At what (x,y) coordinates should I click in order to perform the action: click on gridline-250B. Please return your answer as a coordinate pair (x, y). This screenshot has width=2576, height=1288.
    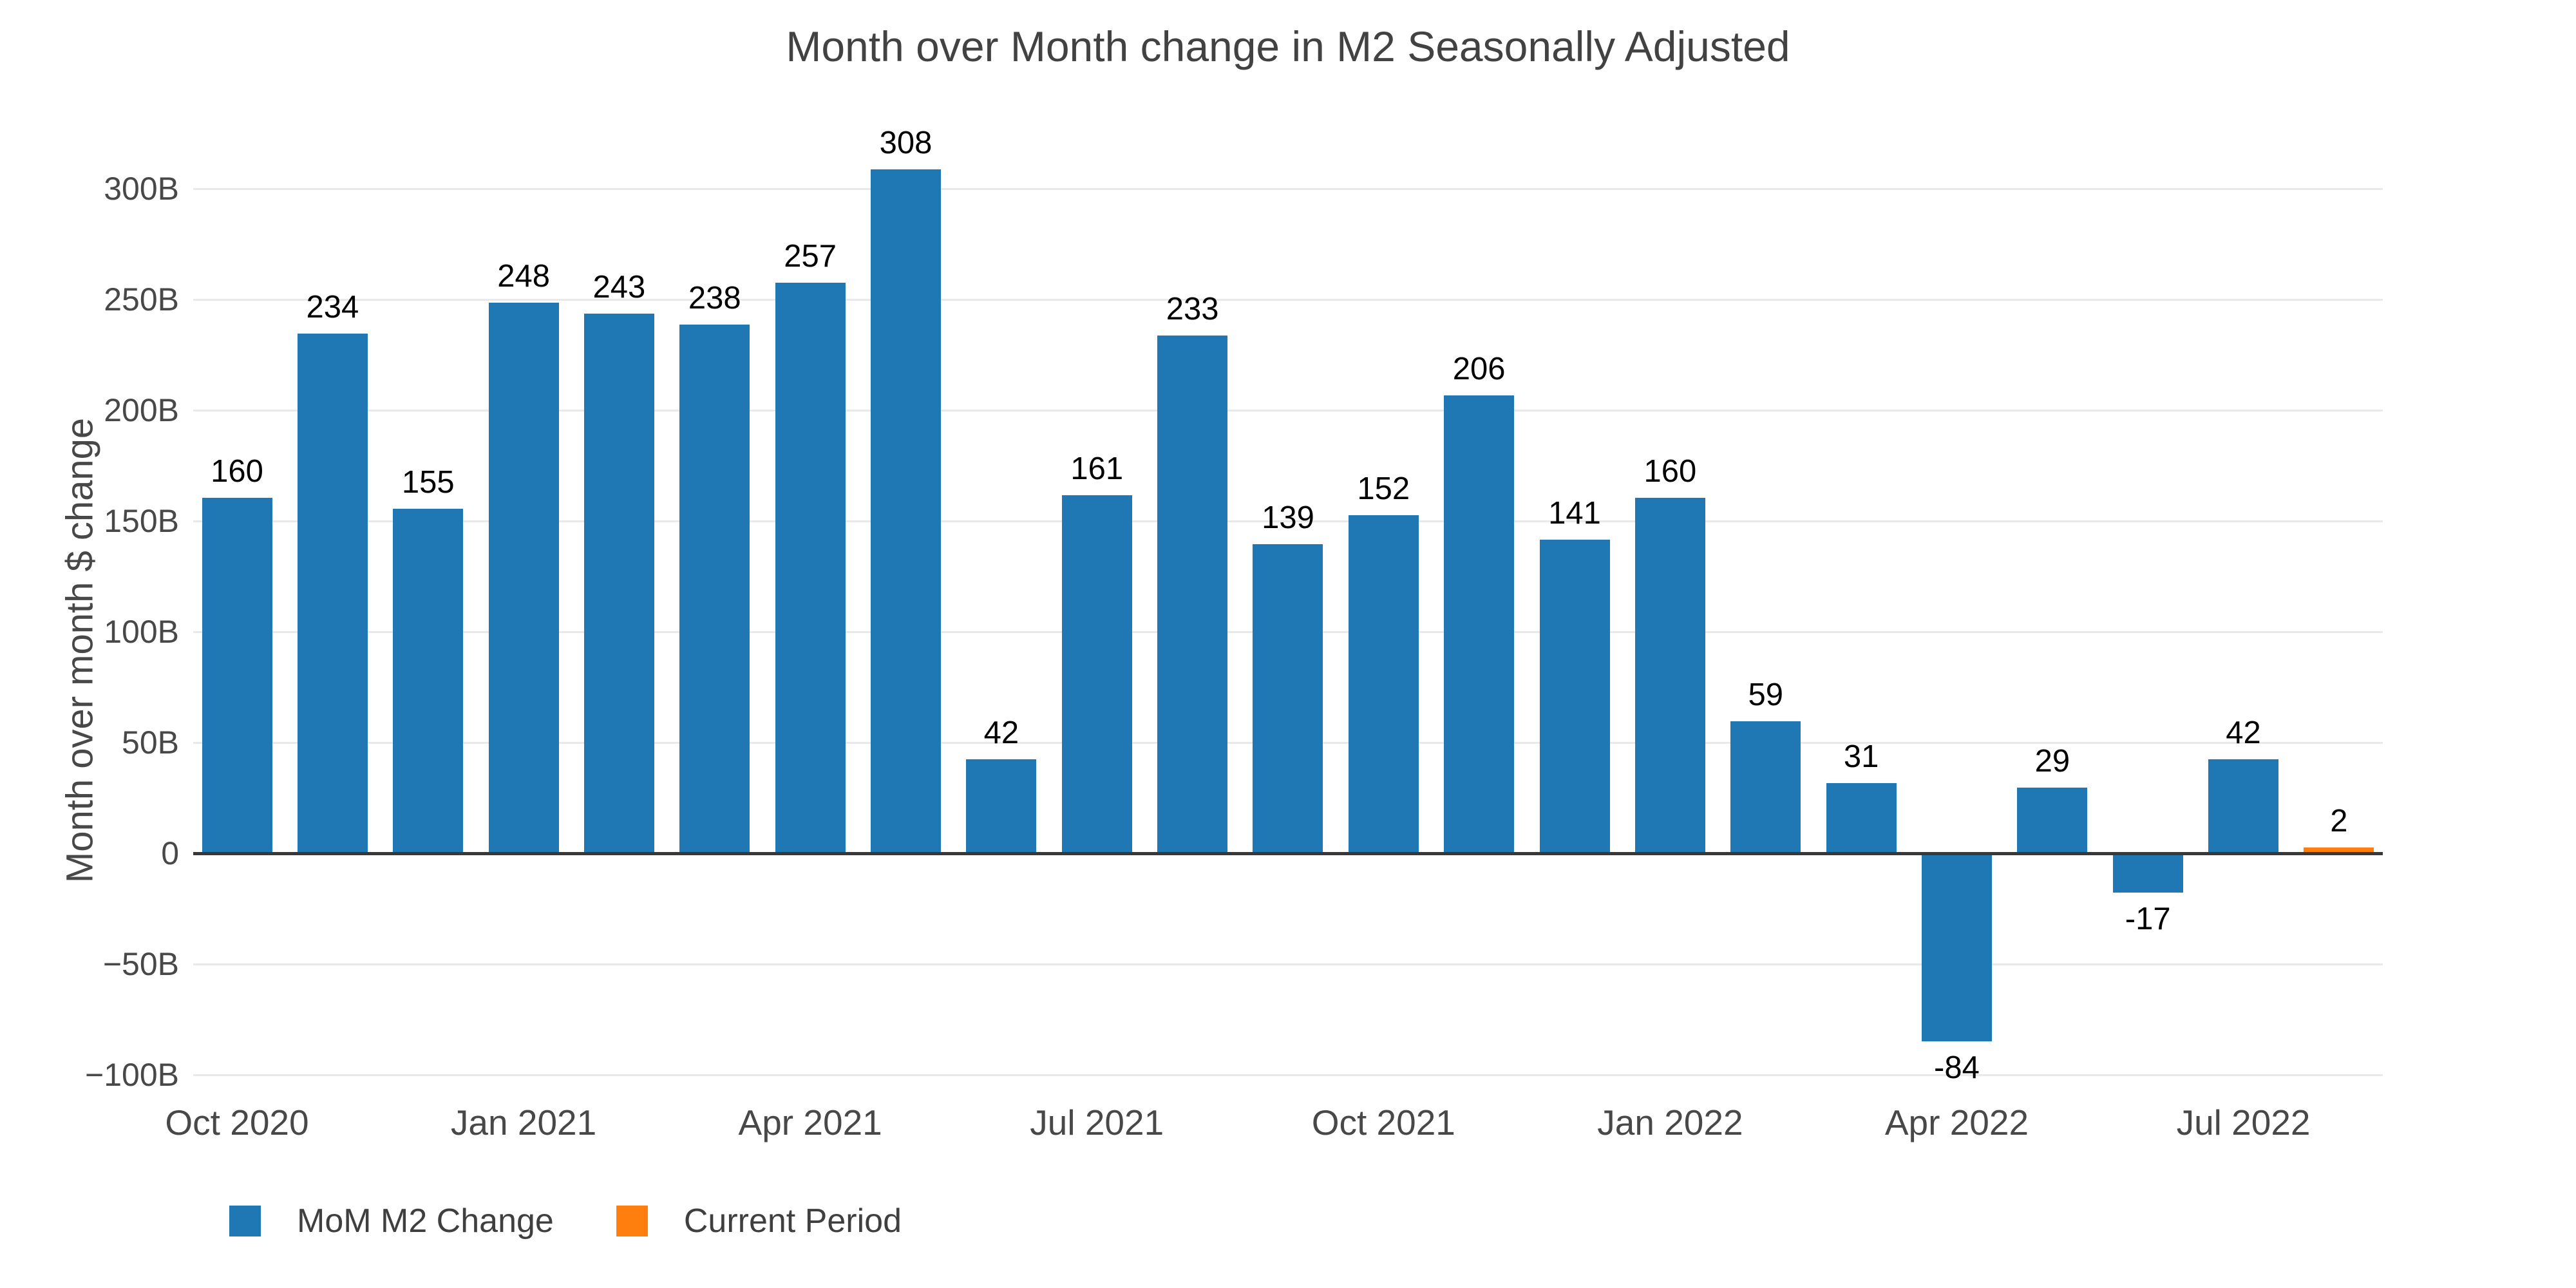
    Looking at the image, I should click on (1288, 299).